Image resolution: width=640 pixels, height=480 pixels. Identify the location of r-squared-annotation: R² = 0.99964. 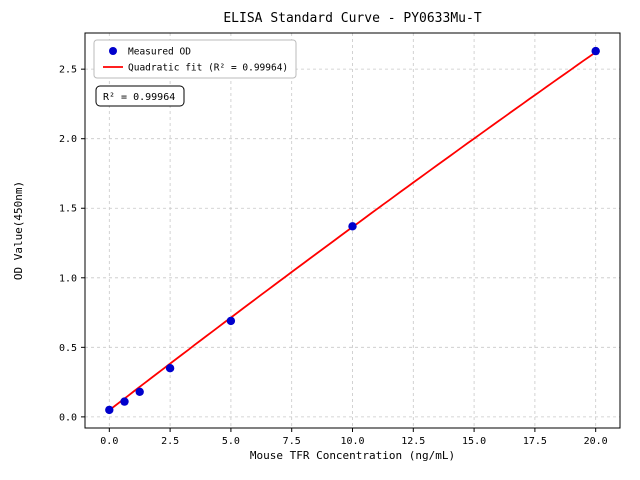
(140, 96).